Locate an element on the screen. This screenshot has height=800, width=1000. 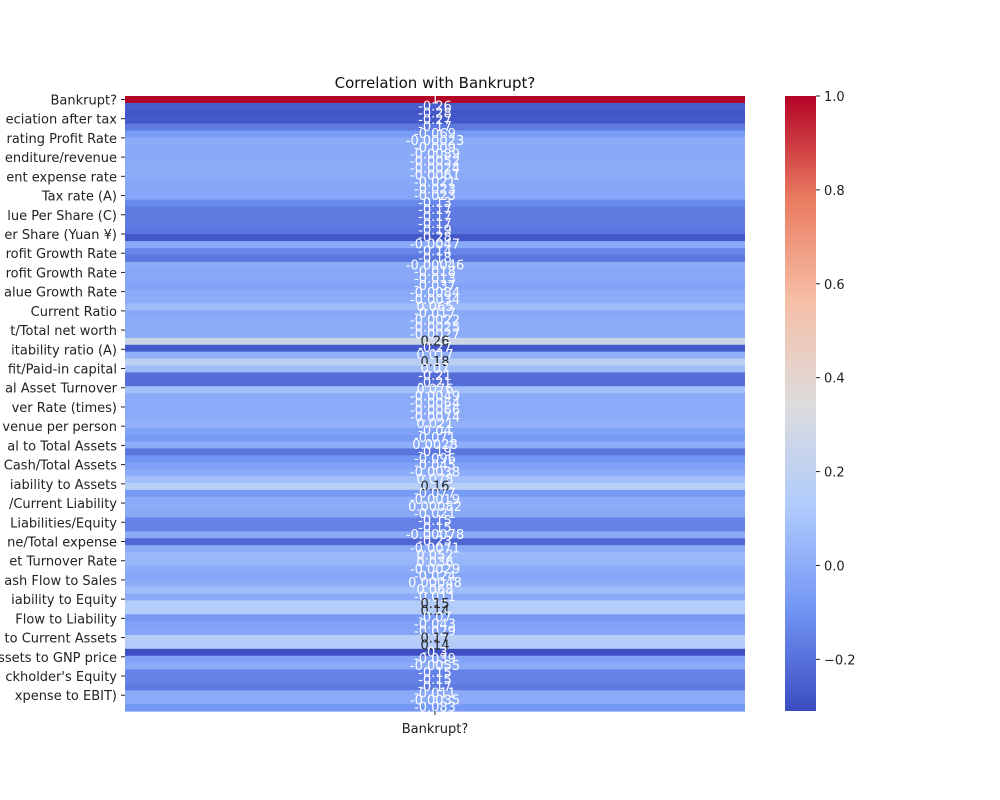
cell-annotation: 0.078 is located at coordinates (434, 480).